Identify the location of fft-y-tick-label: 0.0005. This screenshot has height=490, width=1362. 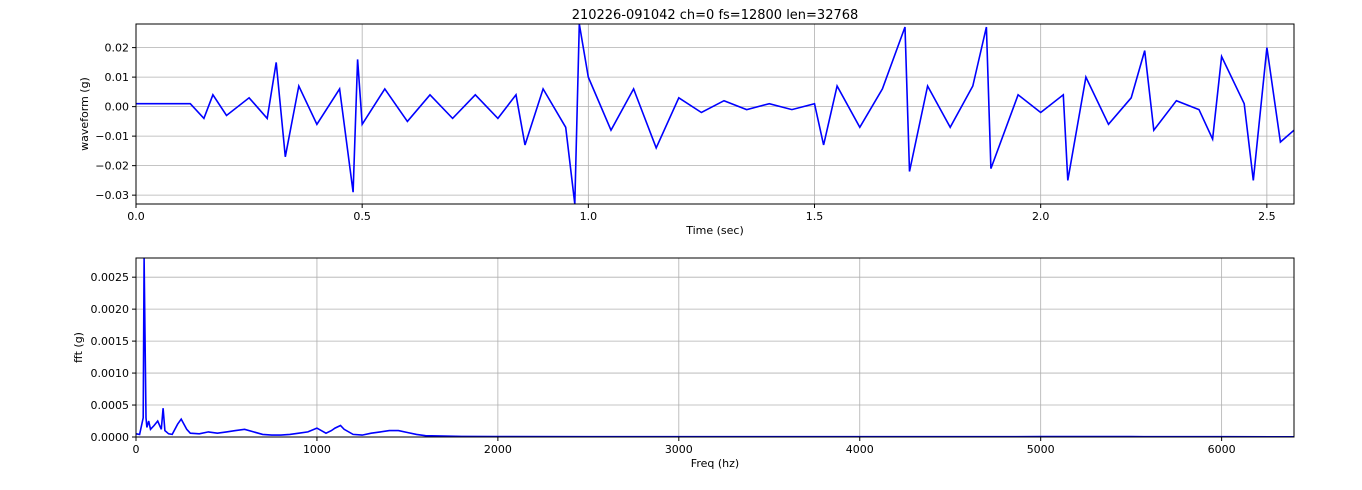
(110, 405).